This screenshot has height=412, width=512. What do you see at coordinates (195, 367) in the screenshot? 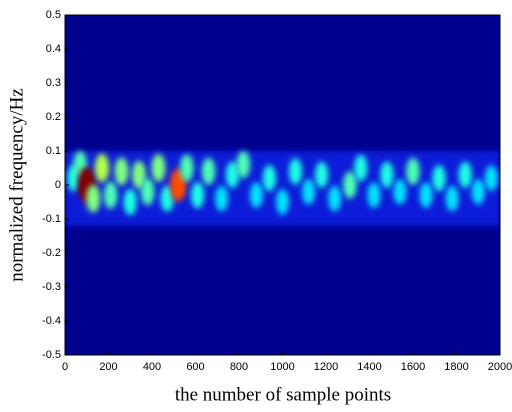
I see `x-tick-label: 600` at bounding box center [195, 367].